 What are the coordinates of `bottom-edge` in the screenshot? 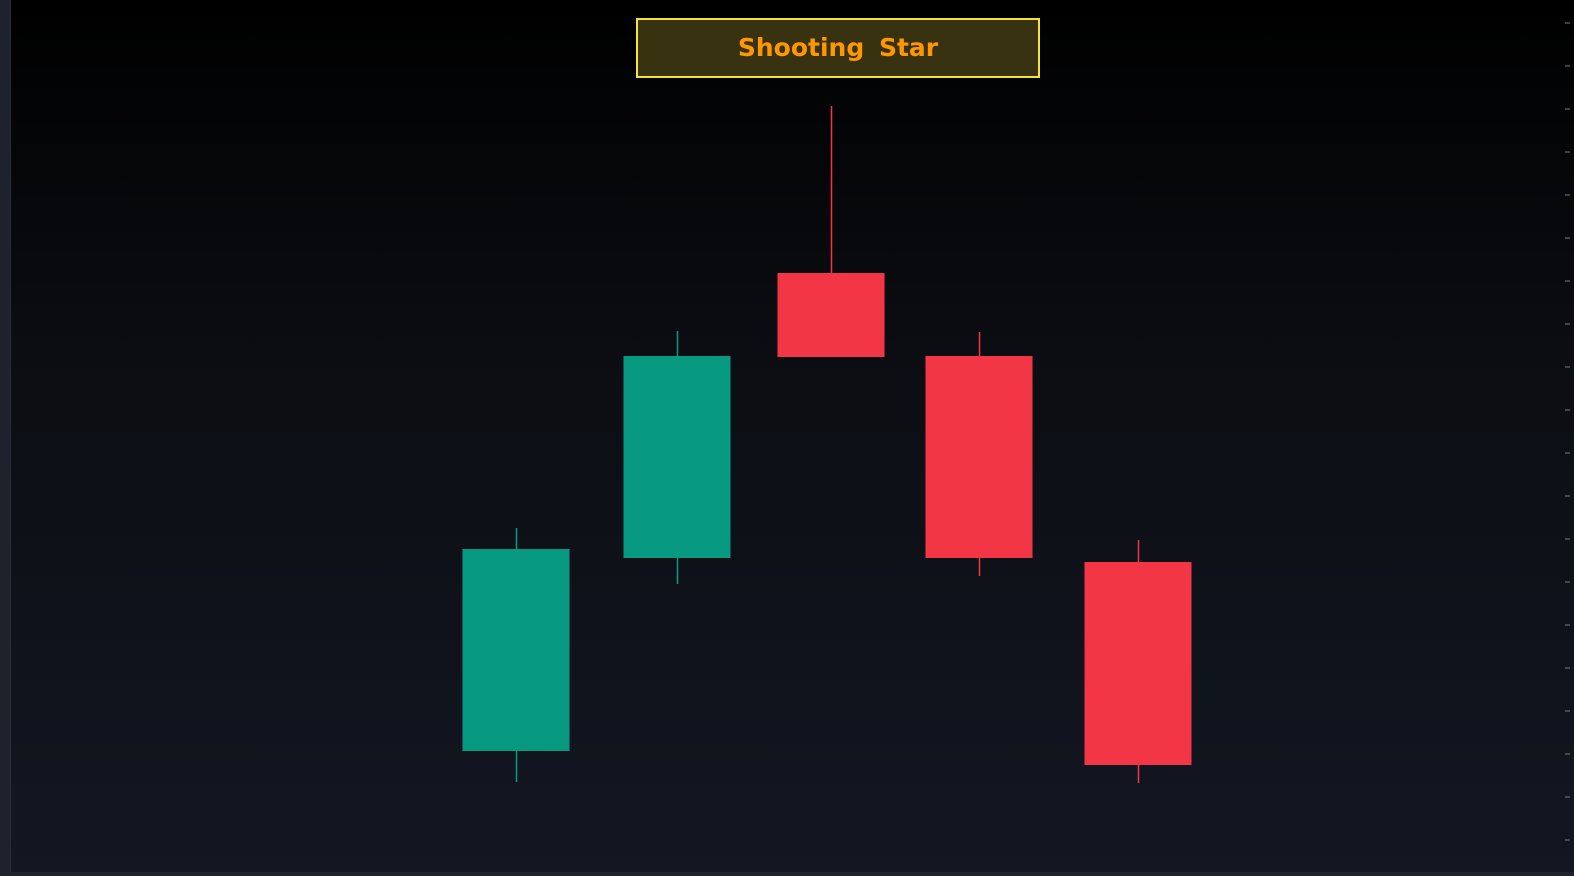 It's located at (787, 874).